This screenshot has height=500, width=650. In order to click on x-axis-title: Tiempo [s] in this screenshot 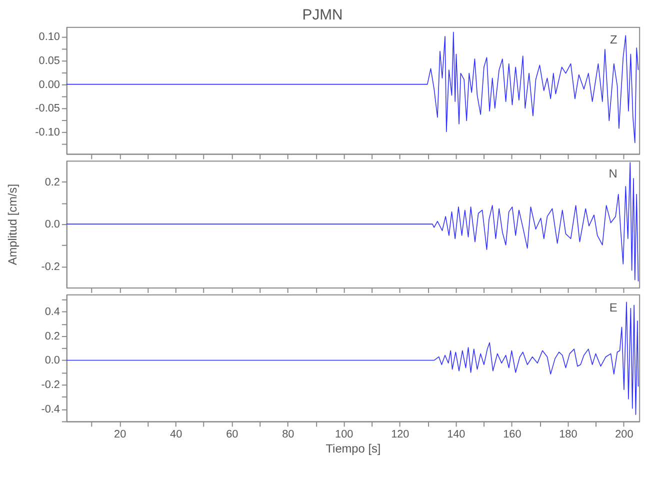, I will do `click(353, 448)`.